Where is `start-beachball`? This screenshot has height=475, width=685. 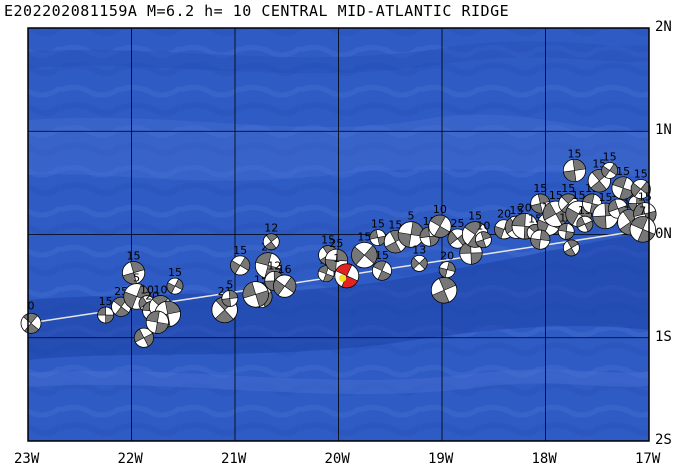
start-beachball is located at coordinates (31, 323).